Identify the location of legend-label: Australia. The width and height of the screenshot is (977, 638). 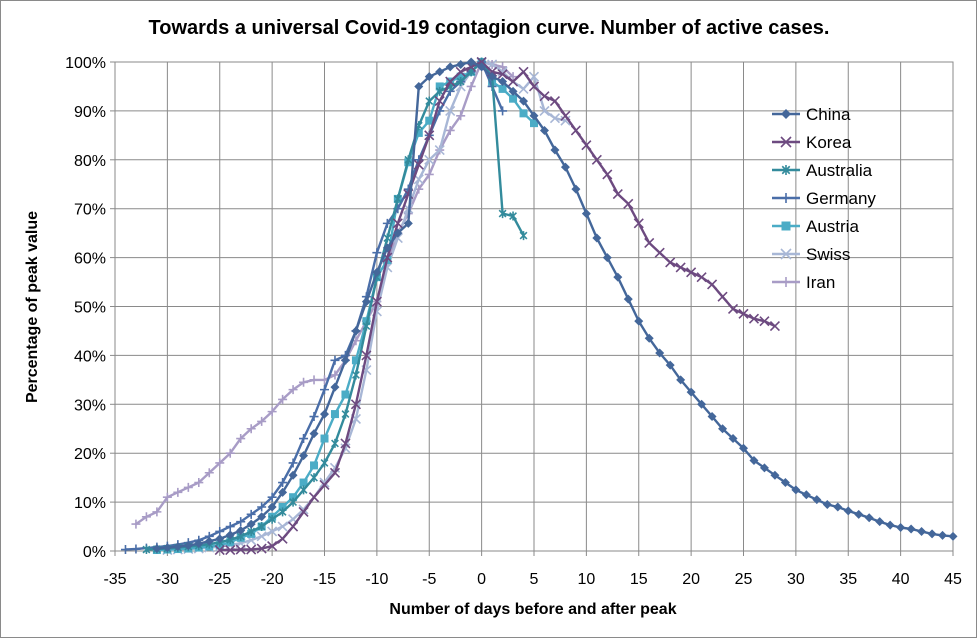
(839, 170).